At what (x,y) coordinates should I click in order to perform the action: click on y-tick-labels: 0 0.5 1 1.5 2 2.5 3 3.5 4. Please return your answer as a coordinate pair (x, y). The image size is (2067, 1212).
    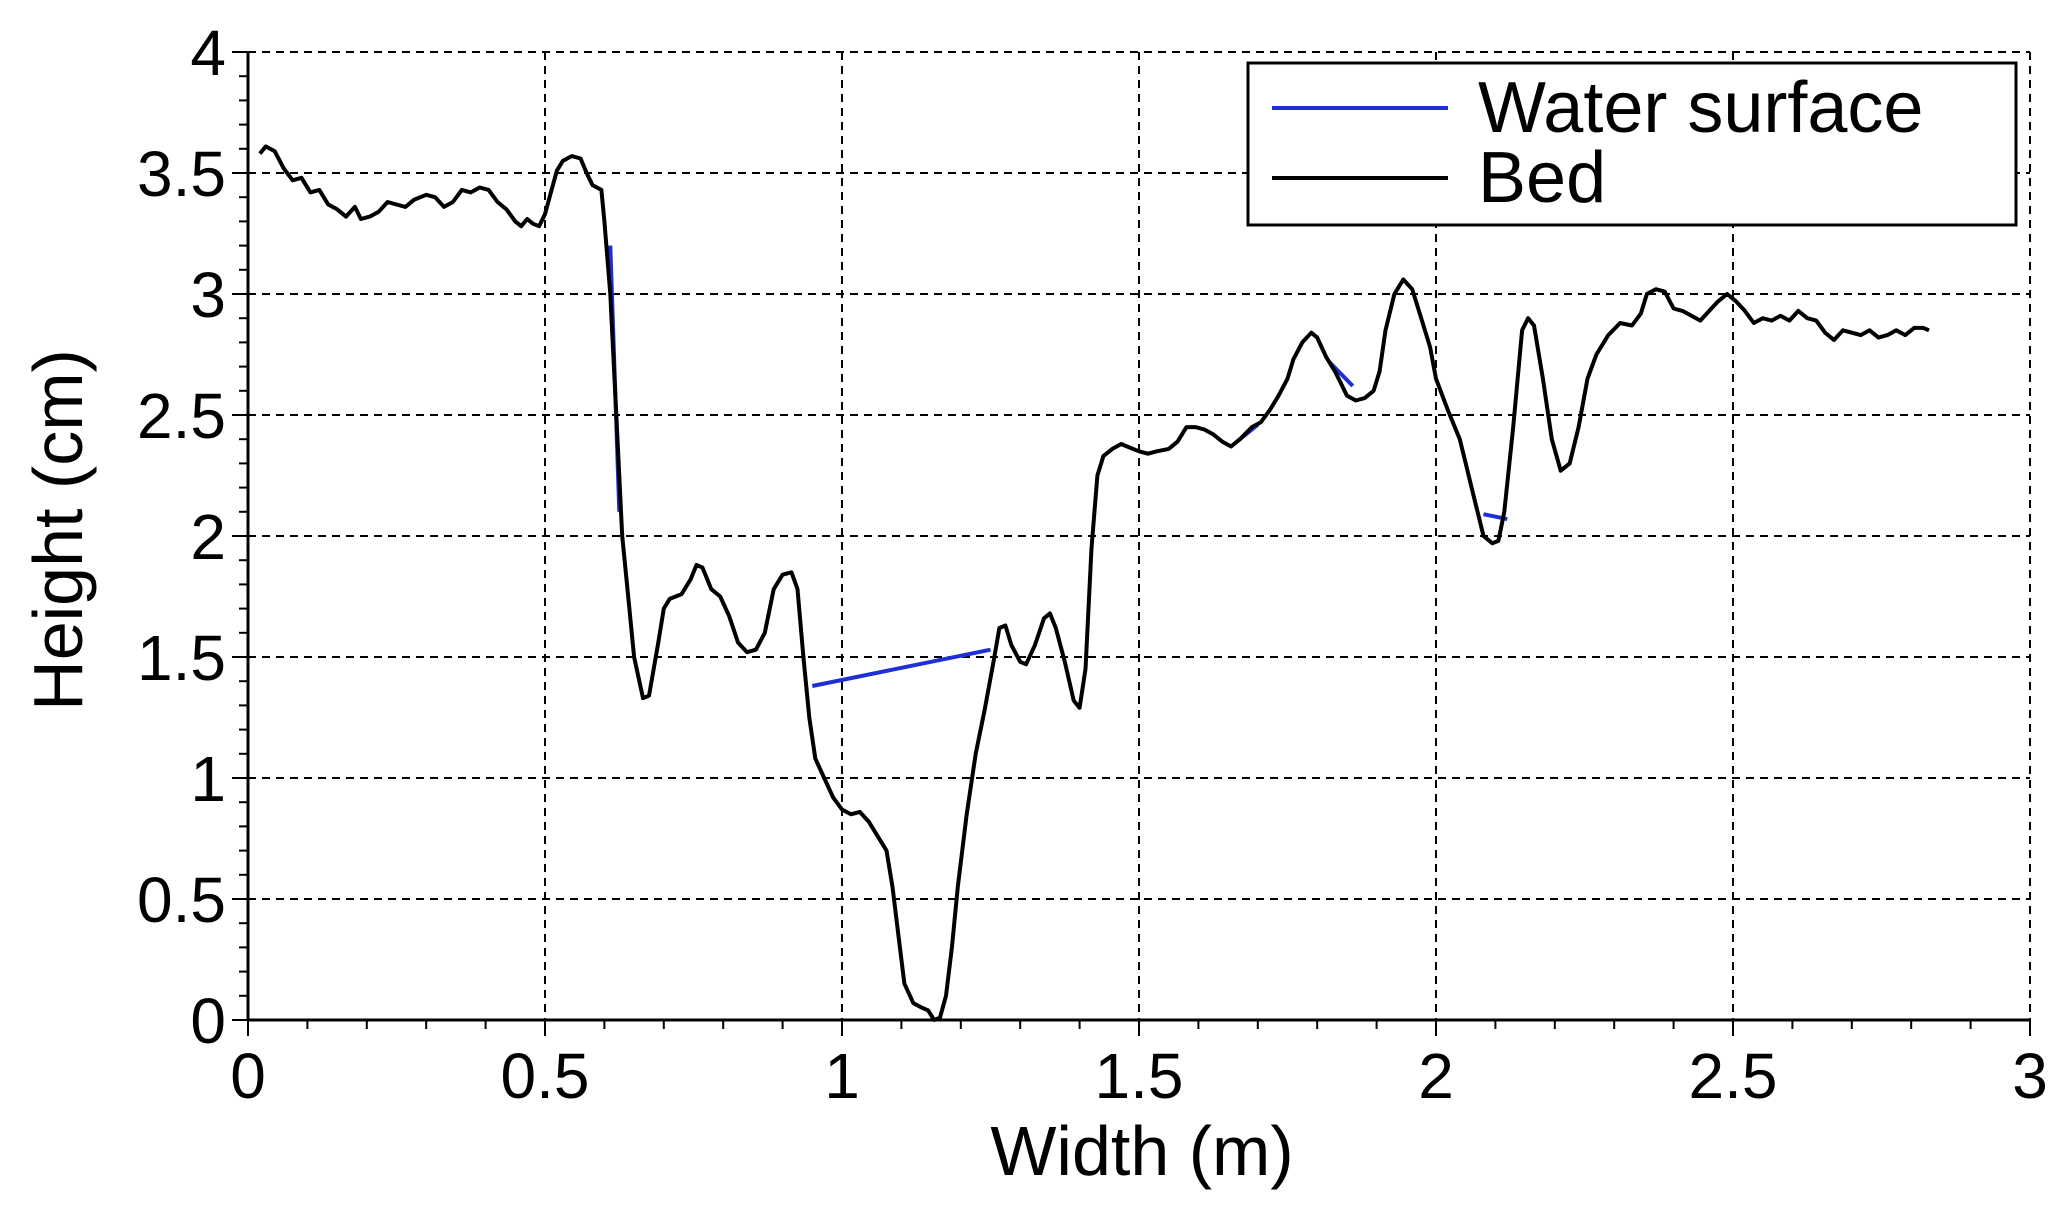
    Looking at the image, I should click on (181, 537).